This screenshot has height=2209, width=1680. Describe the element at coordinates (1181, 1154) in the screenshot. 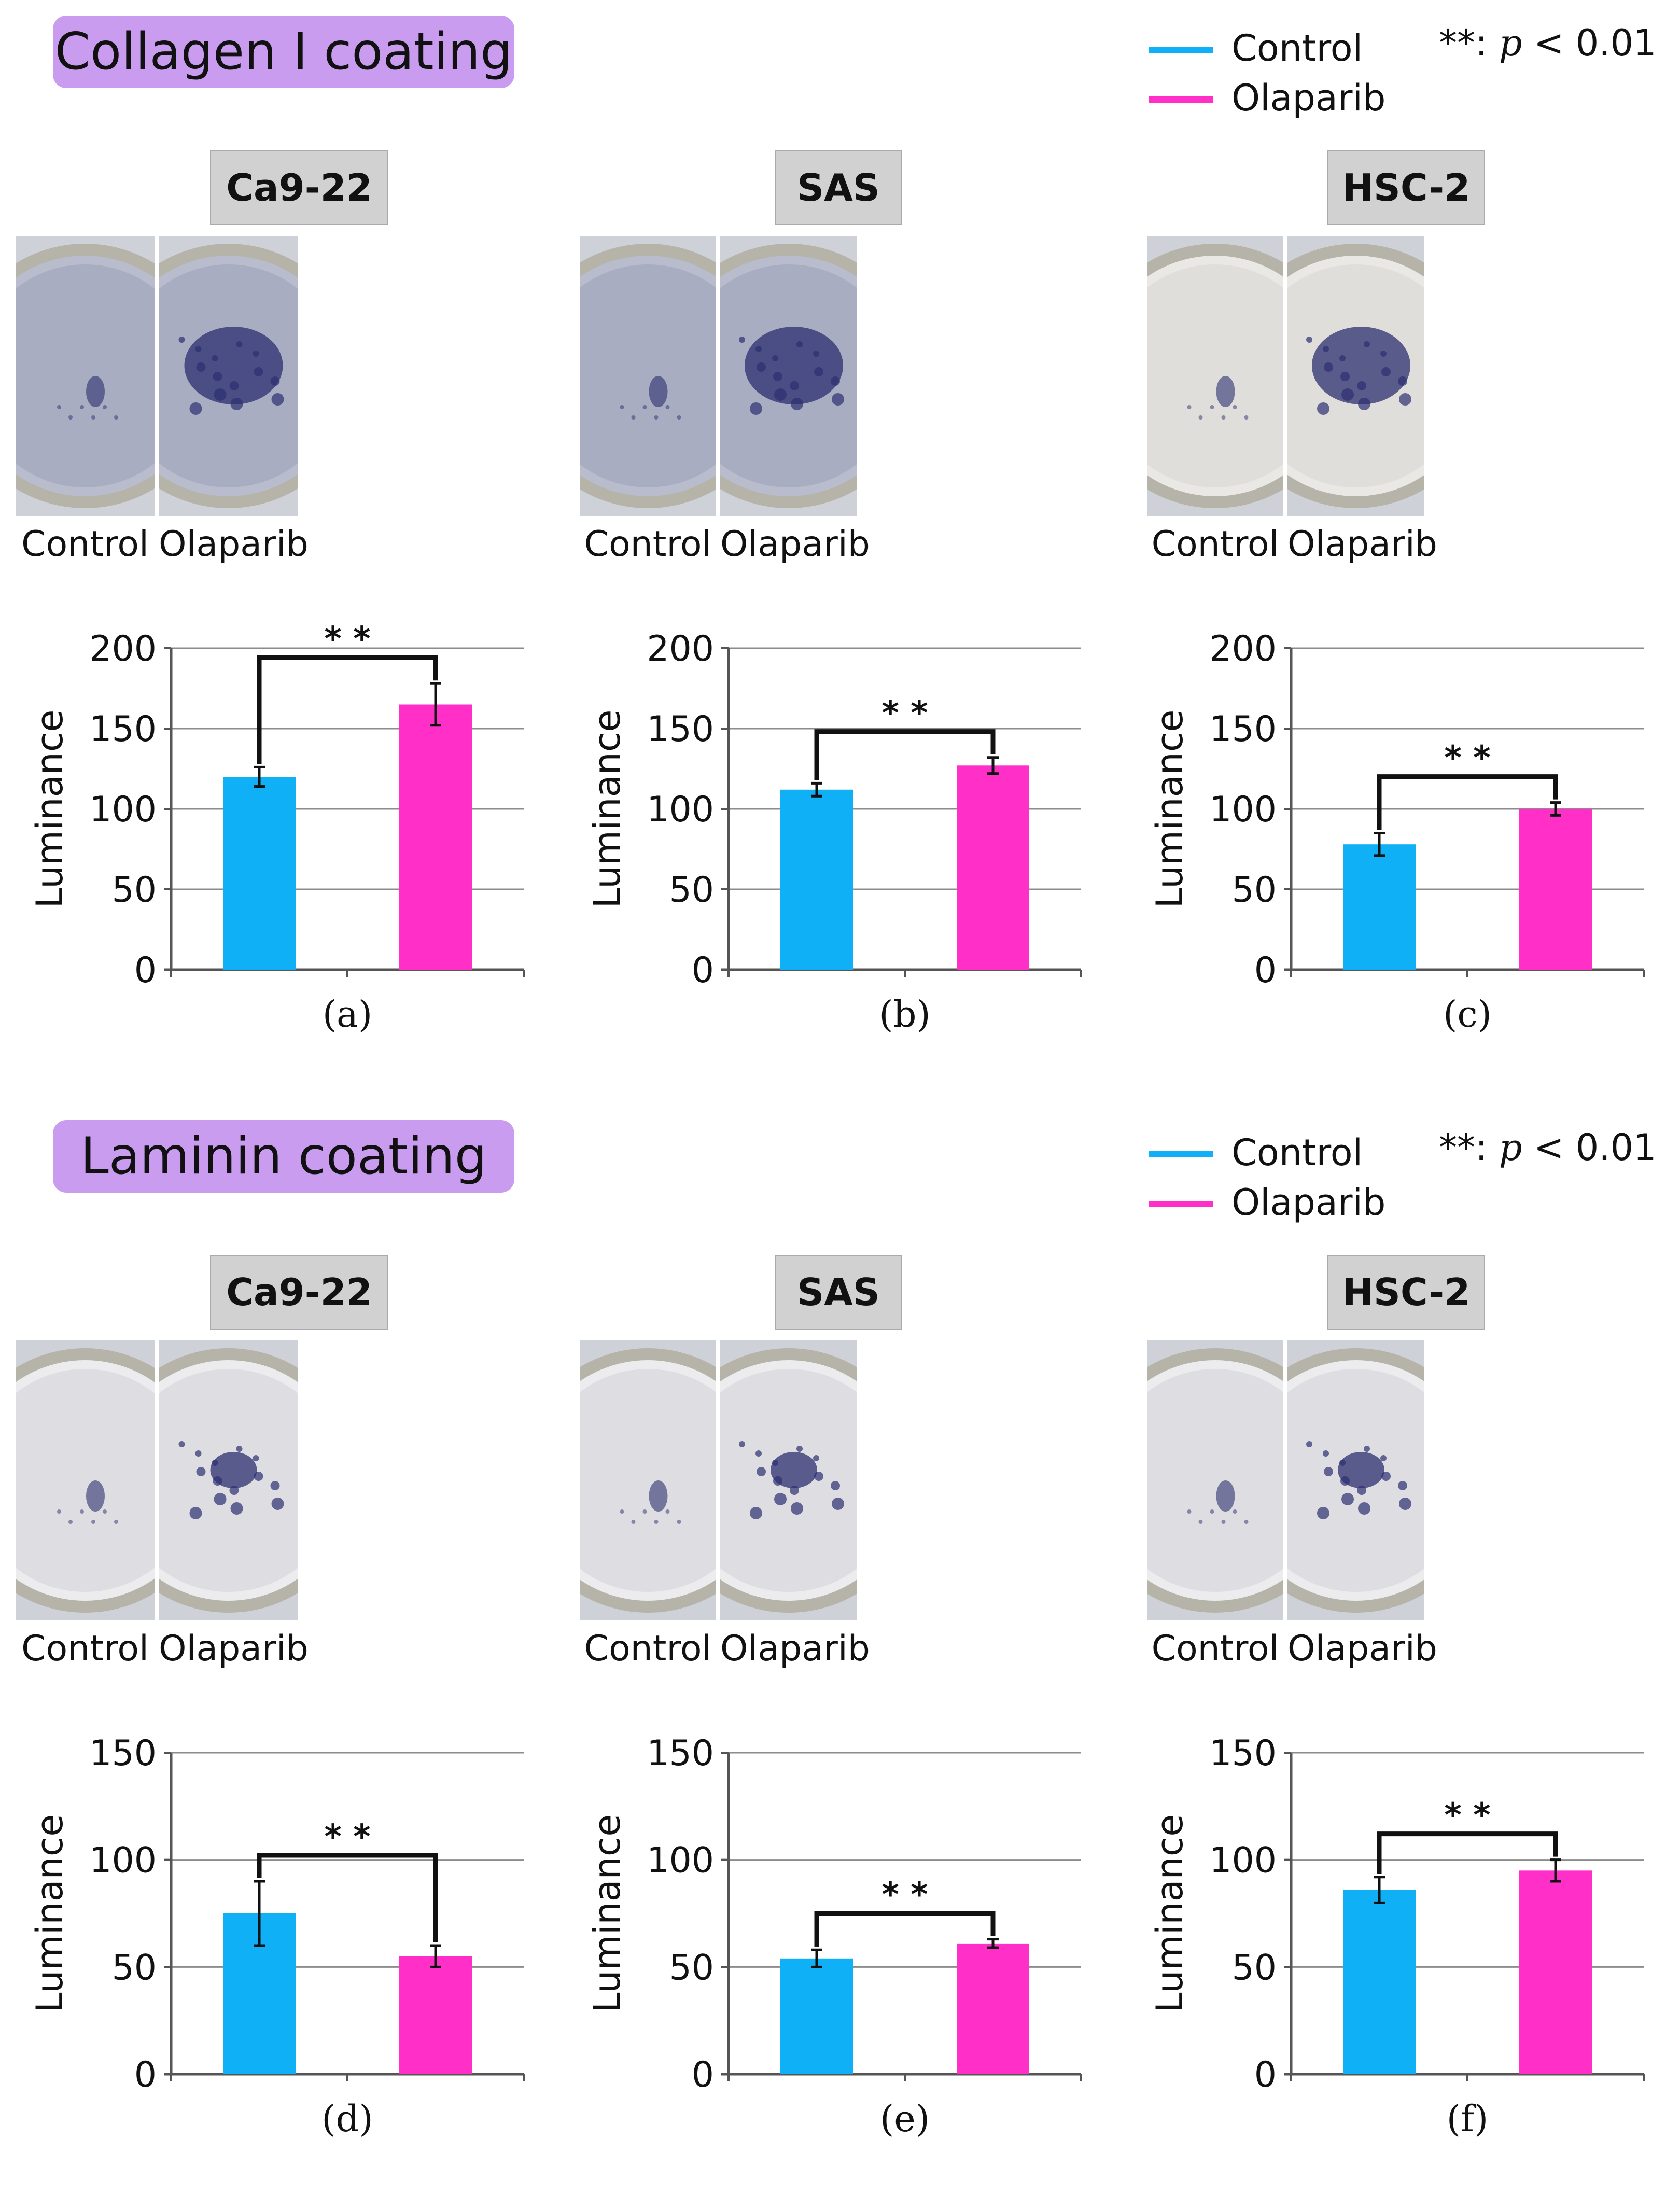

I see `legend-swatch-control` at that location.